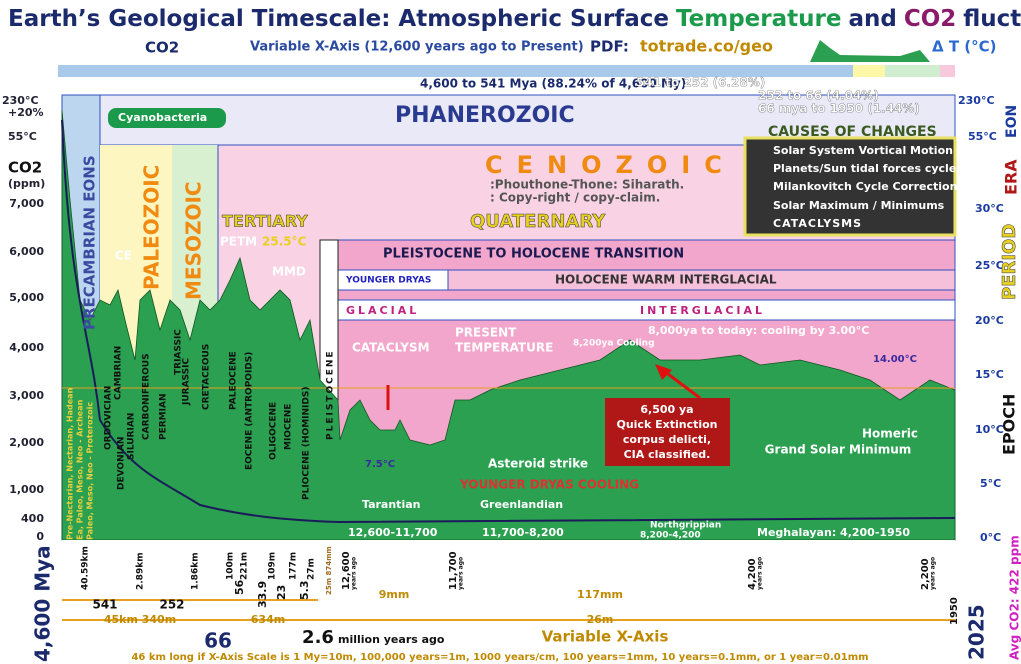  I want to click on axis-title: (ppm), so click(26, 183).